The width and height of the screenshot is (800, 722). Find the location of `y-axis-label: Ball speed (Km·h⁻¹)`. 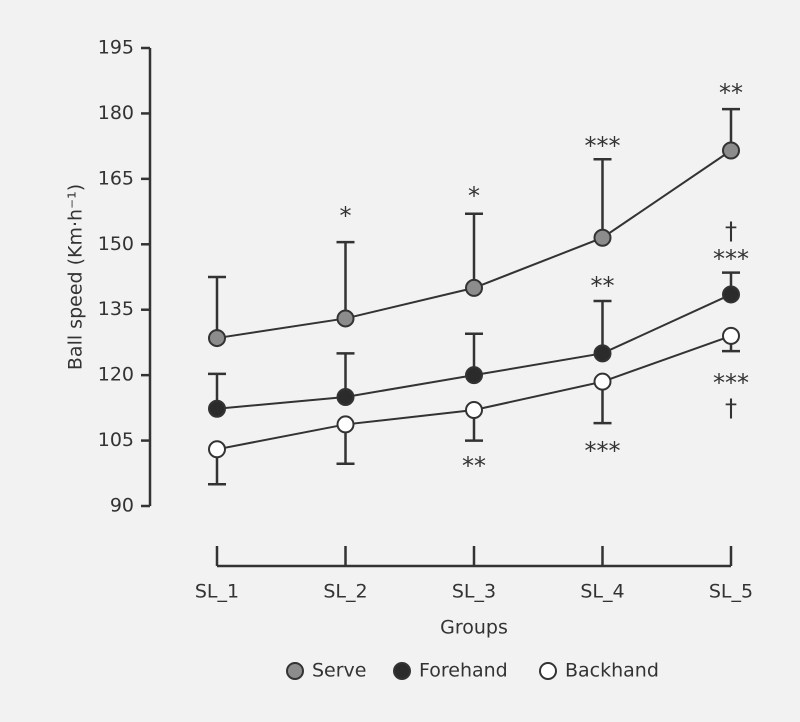

y-axis-label: Ball speed (Km·h⁻¹) is located at coordinates (76, 277).